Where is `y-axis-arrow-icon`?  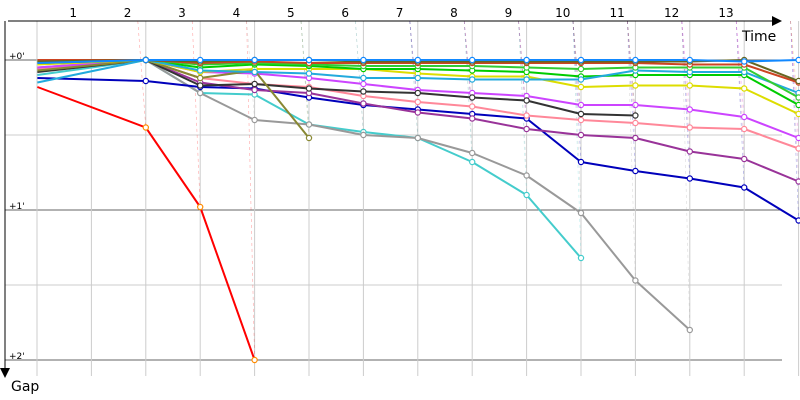
y-axis-arrow-icon is located at coordinates (5, 373).